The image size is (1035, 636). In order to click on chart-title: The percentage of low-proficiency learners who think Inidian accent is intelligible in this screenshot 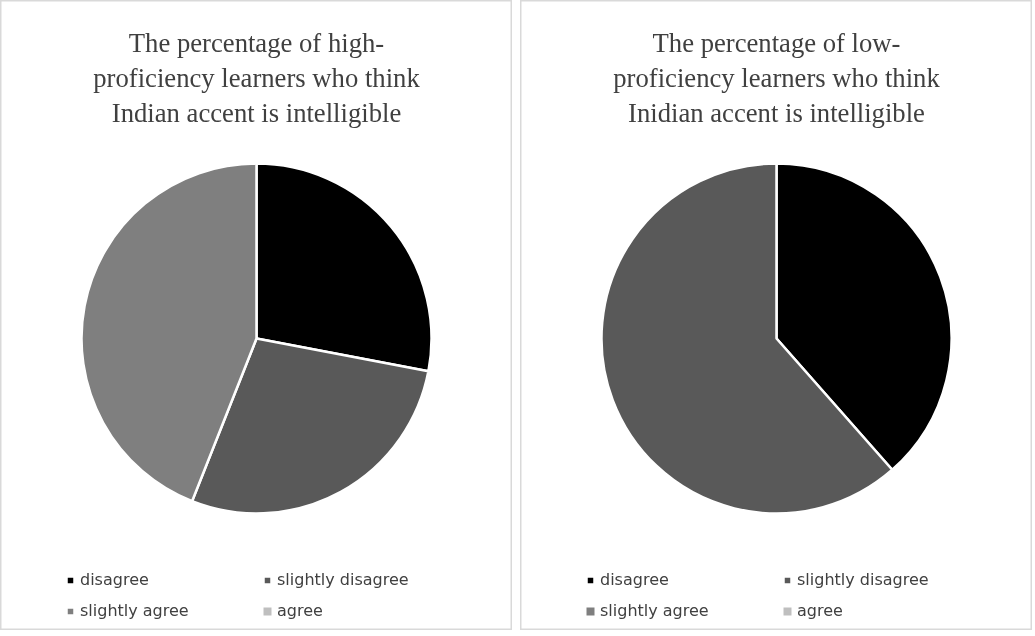, I will do `click(777, 77)`.